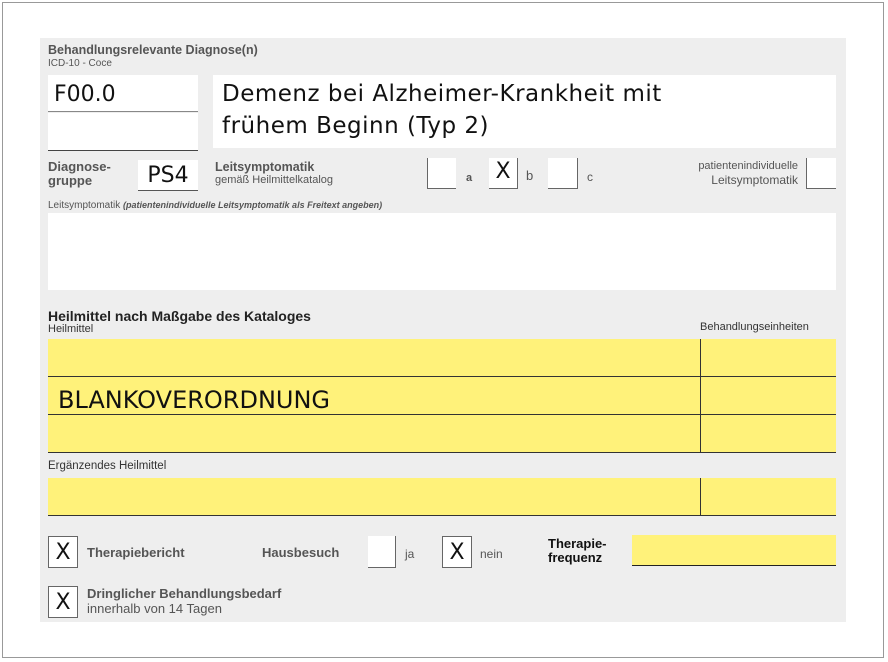 This screenshot has width=888, height=662. What do you see at coordinates (63, 552) in the screenshot?
I see `therapiebericht-checkbox: X` at bounding box center [63, 552].